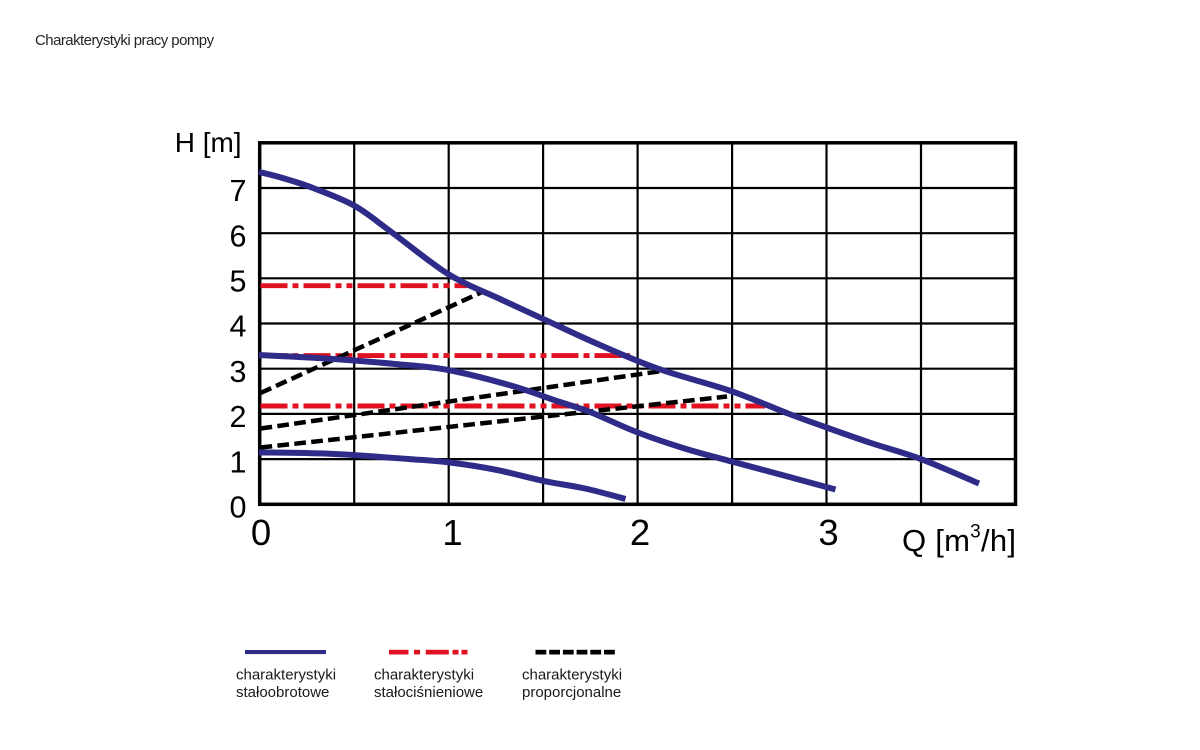 The width and height of the screenshot is (1200, 750). I want to click on svg-text: Q [m3/h], so click(959, 540).